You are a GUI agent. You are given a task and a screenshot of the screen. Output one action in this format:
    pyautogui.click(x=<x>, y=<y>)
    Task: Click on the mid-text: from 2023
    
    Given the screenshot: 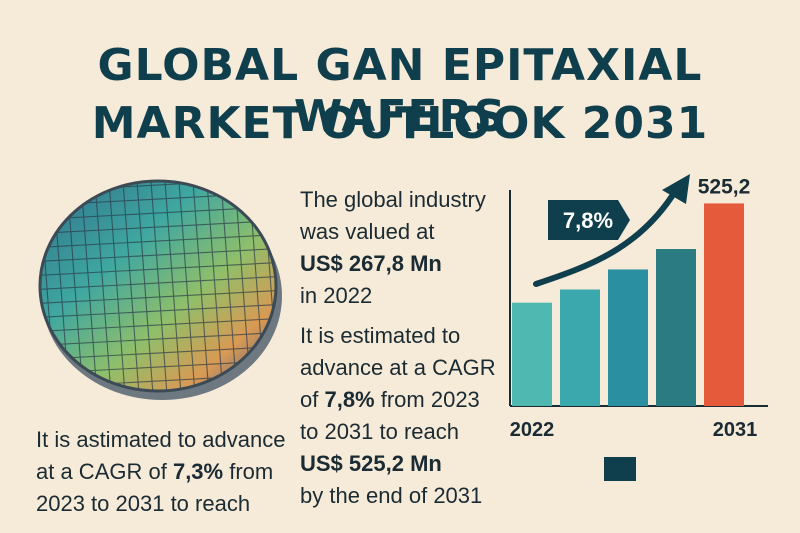 What is the action you would take?
    pyautogui.click(x=427, y=399)
    